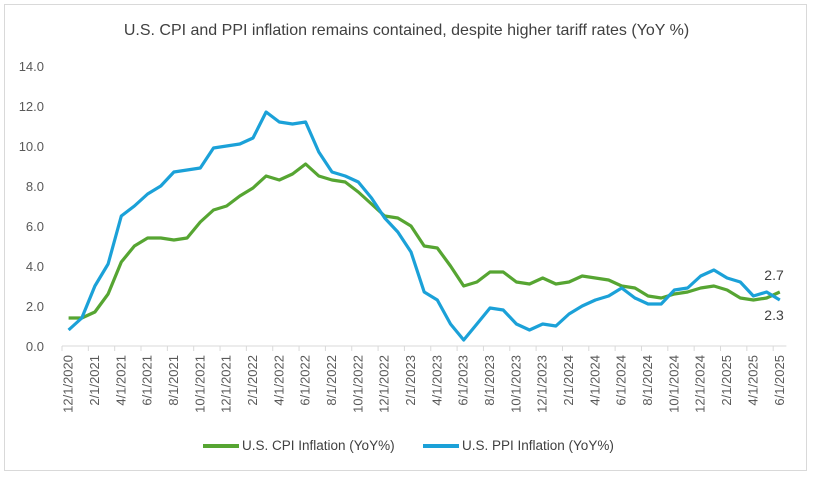 The height and width of the screenshot is (479, 813). I want to click on x-tick-label: 2/1/2021, so click(94, 380).